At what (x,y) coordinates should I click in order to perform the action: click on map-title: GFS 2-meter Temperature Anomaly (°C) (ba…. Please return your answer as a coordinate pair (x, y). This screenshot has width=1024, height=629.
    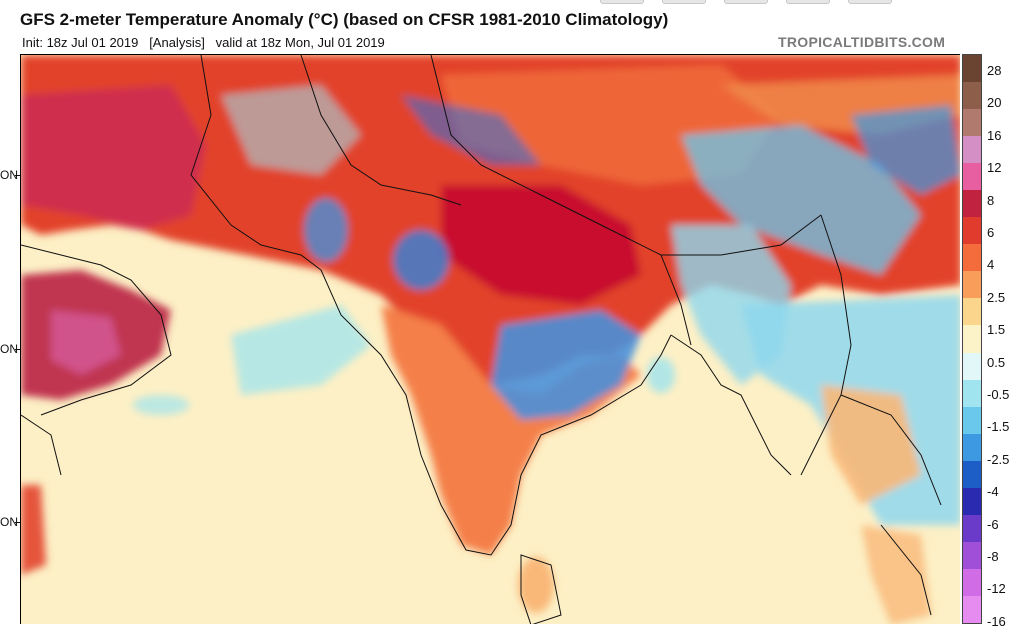
    Looking at the image, I should click on (344, 19).